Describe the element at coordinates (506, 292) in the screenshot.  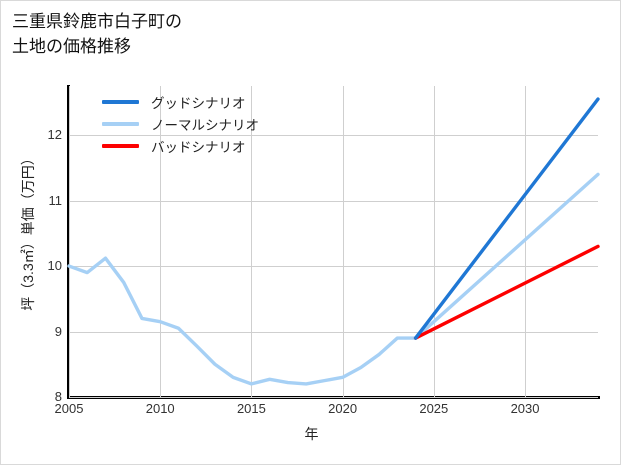
I see `series-line` at that location.